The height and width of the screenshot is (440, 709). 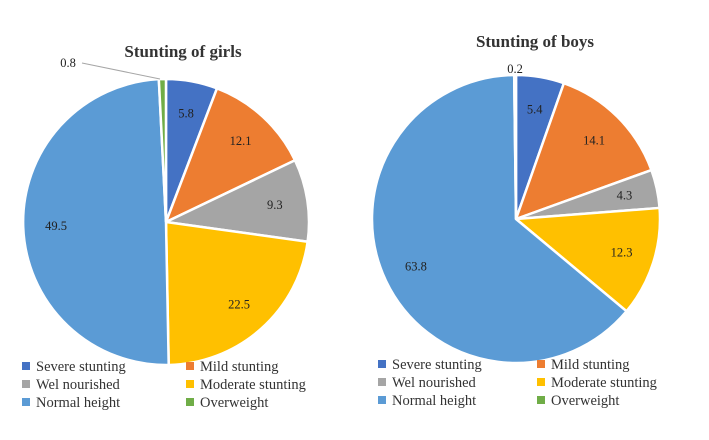 What do you see at coordinates (81, 367) in the screenshot?
I see `girls-legend-label-severe-stunting: Severe stunting` at bounding box center [81, 367].